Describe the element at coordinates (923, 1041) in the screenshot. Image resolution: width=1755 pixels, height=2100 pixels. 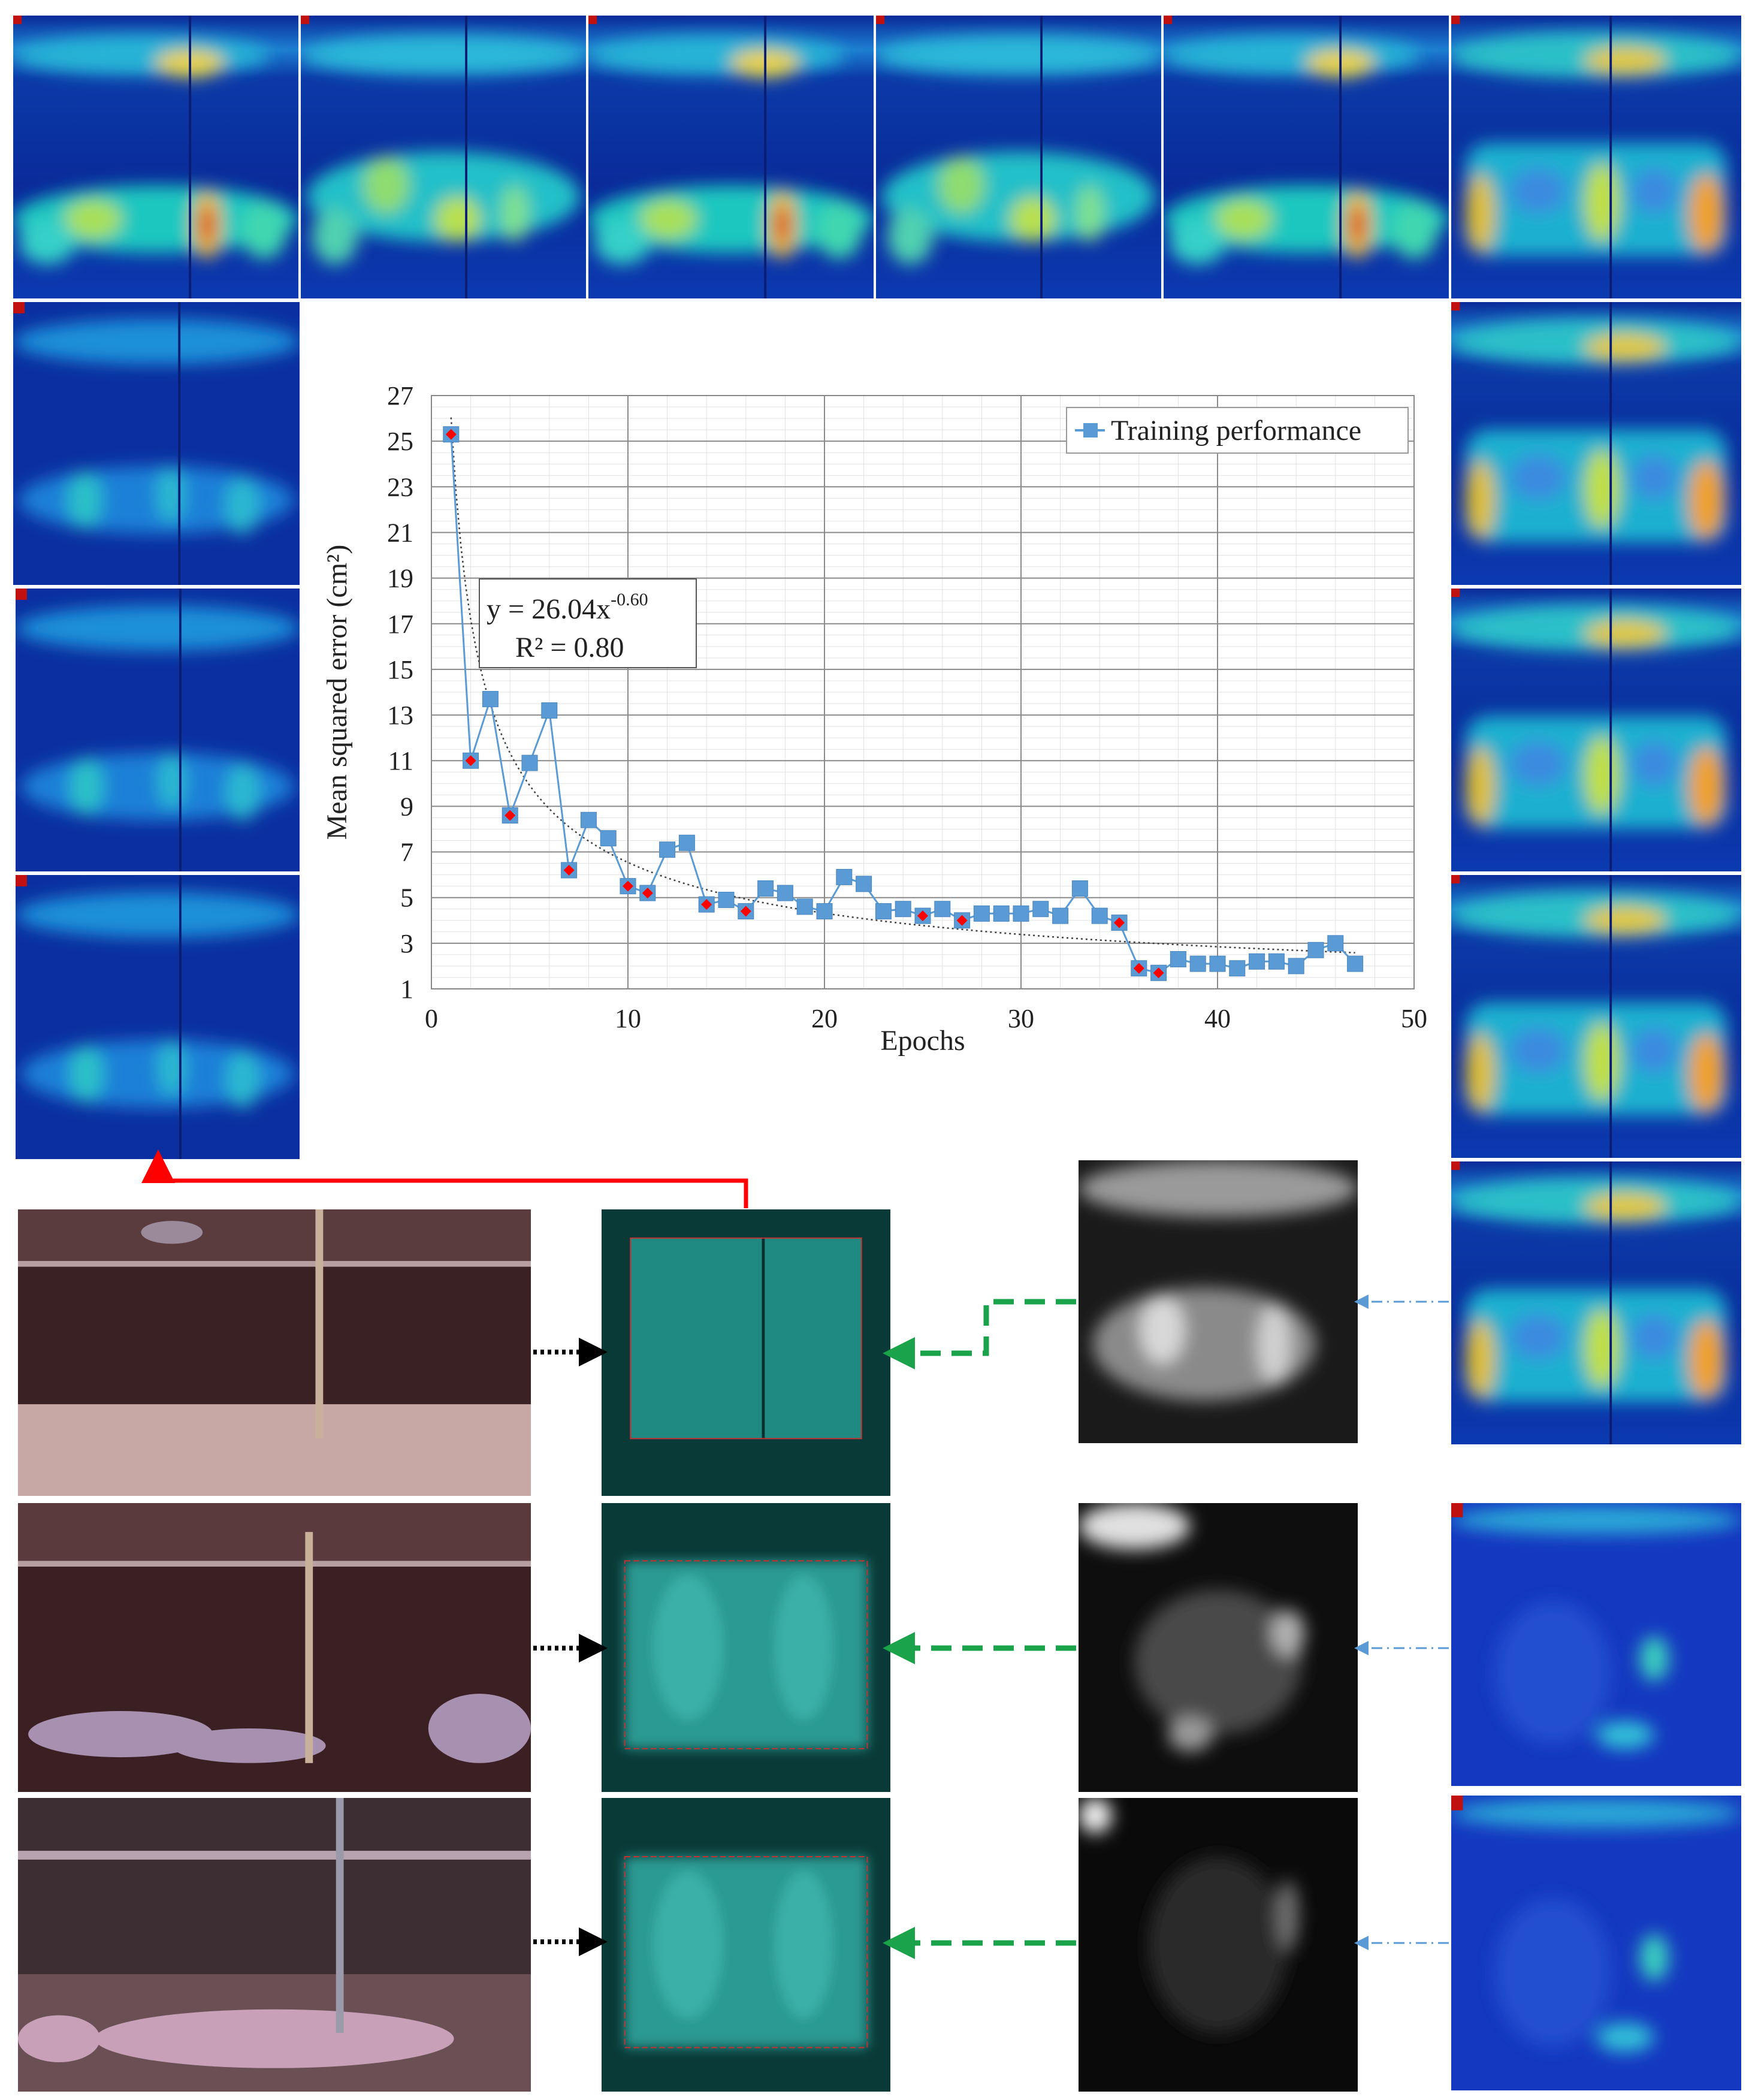
I see `x-axis-label: Epochs` at that location.